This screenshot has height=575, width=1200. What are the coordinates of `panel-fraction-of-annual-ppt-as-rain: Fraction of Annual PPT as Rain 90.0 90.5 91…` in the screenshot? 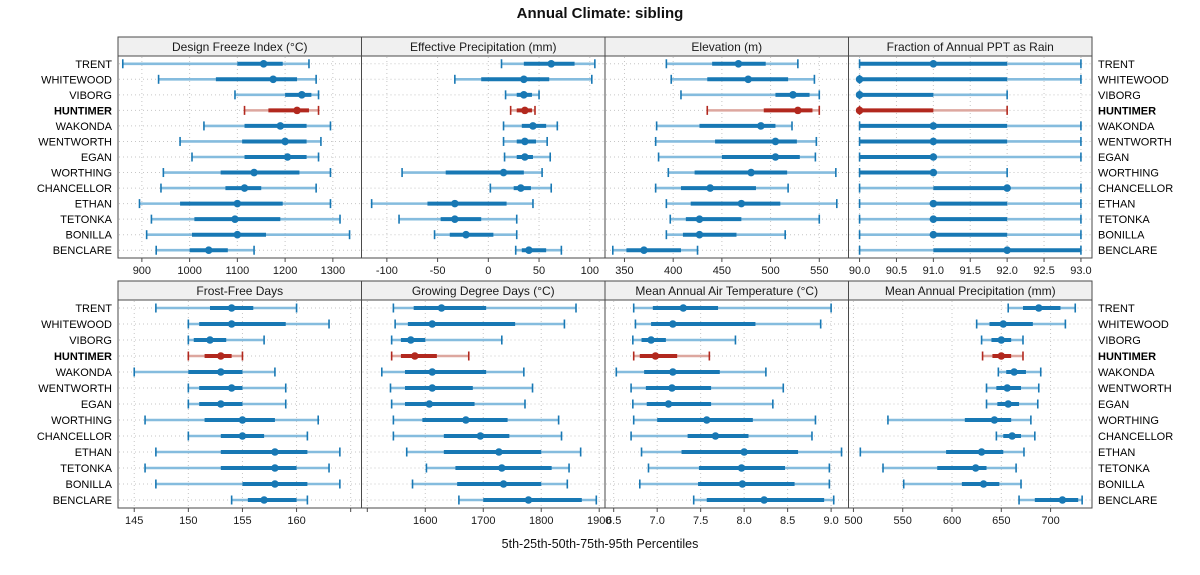 It's located at (970, 156).